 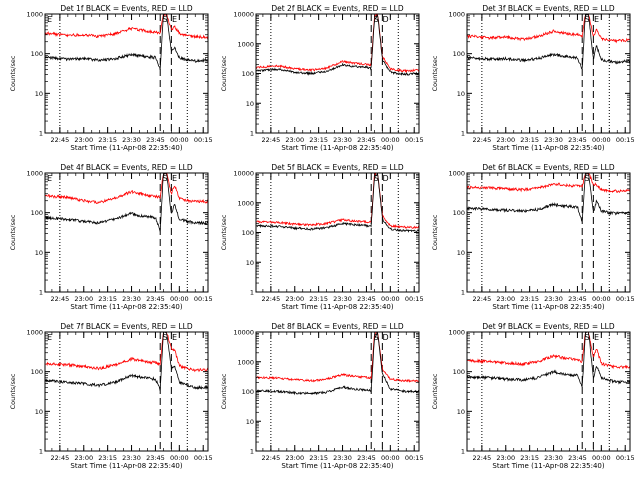 I want to click on y-tick-label: 10000, so click(x=243, y=174).